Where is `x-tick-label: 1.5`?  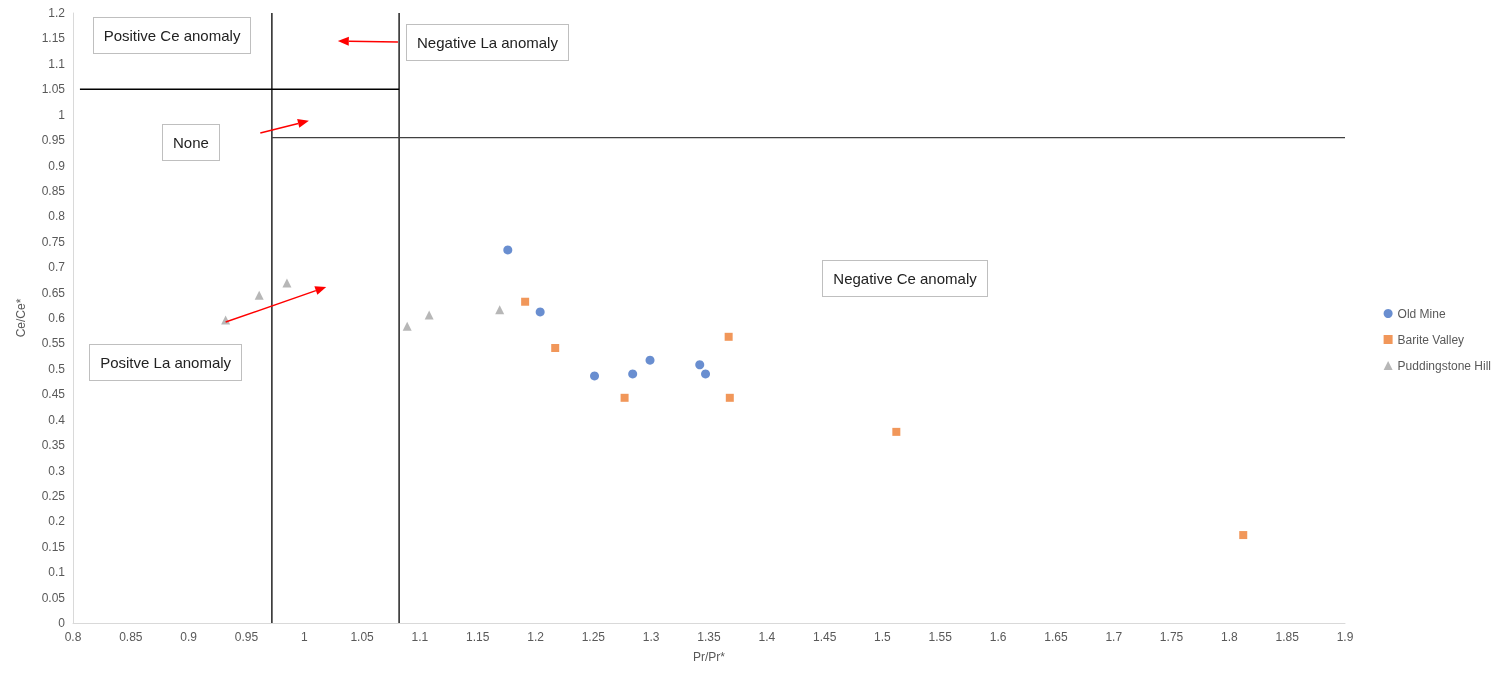 x-tick-label: 1.5 is located at coordinates (883, 637).